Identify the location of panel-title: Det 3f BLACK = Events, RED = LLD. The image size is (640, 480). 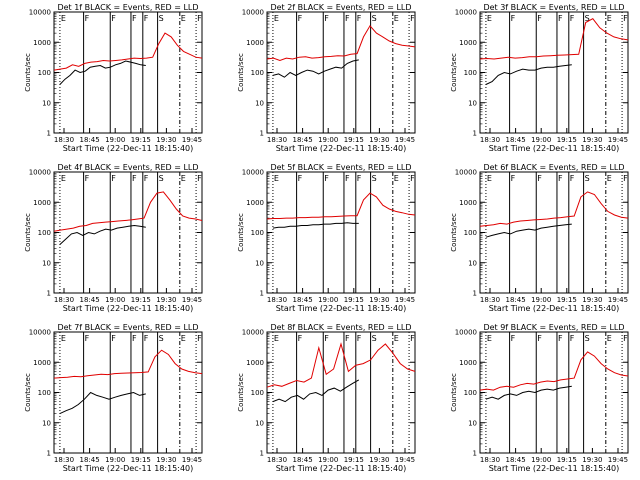
(553, 7).